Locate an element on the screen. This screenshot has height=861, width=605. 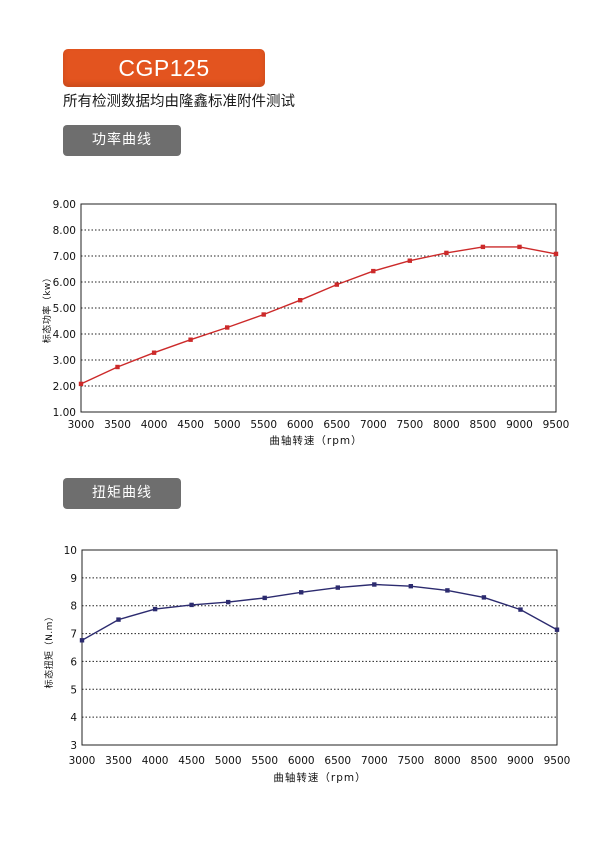
torque-curve-title: 扭矩曲线 is located at coordinates (122, 493).